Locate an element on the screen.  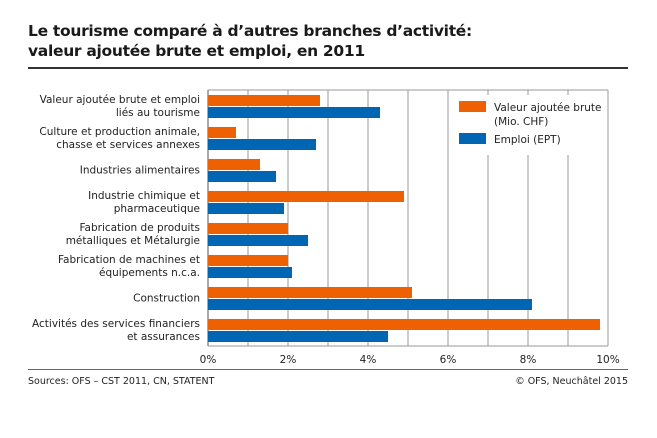
legend-swatch-valeur-ajoutee is located at coordinates (472, 106).